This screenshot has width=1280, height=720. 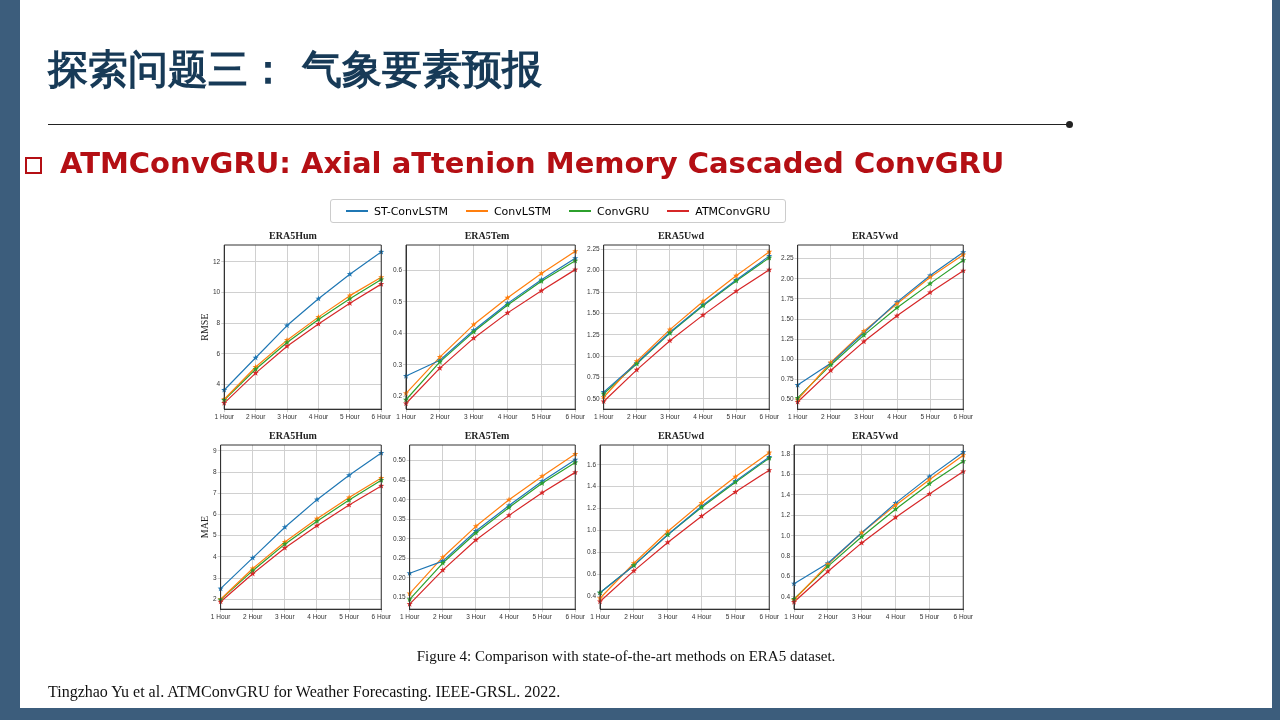 I want to click on legend-label: ATMConvGRU, so click(x=733, y=211).